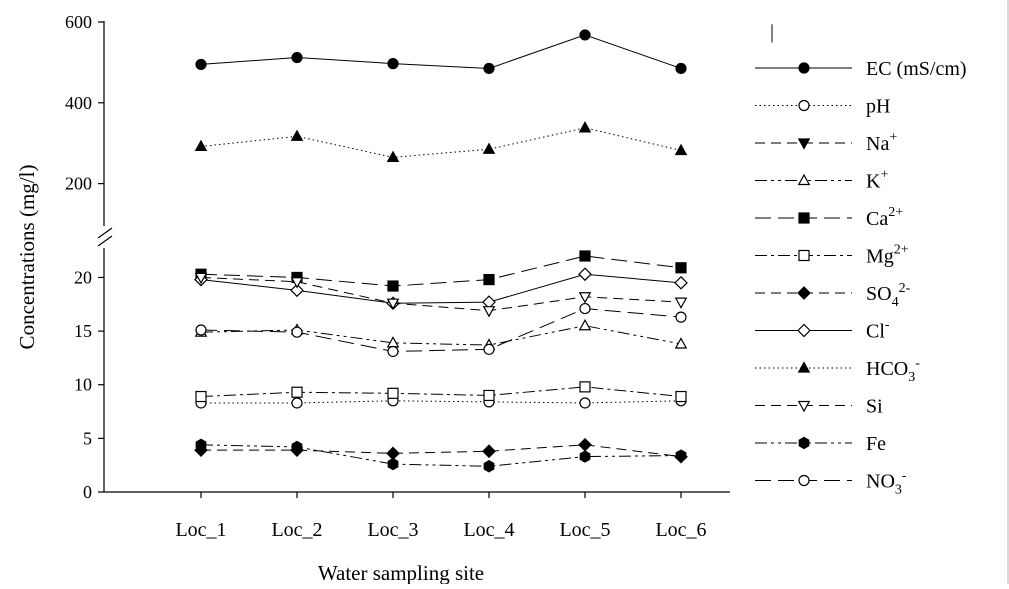  I want to click on series-NO3-, so click(441, 330).